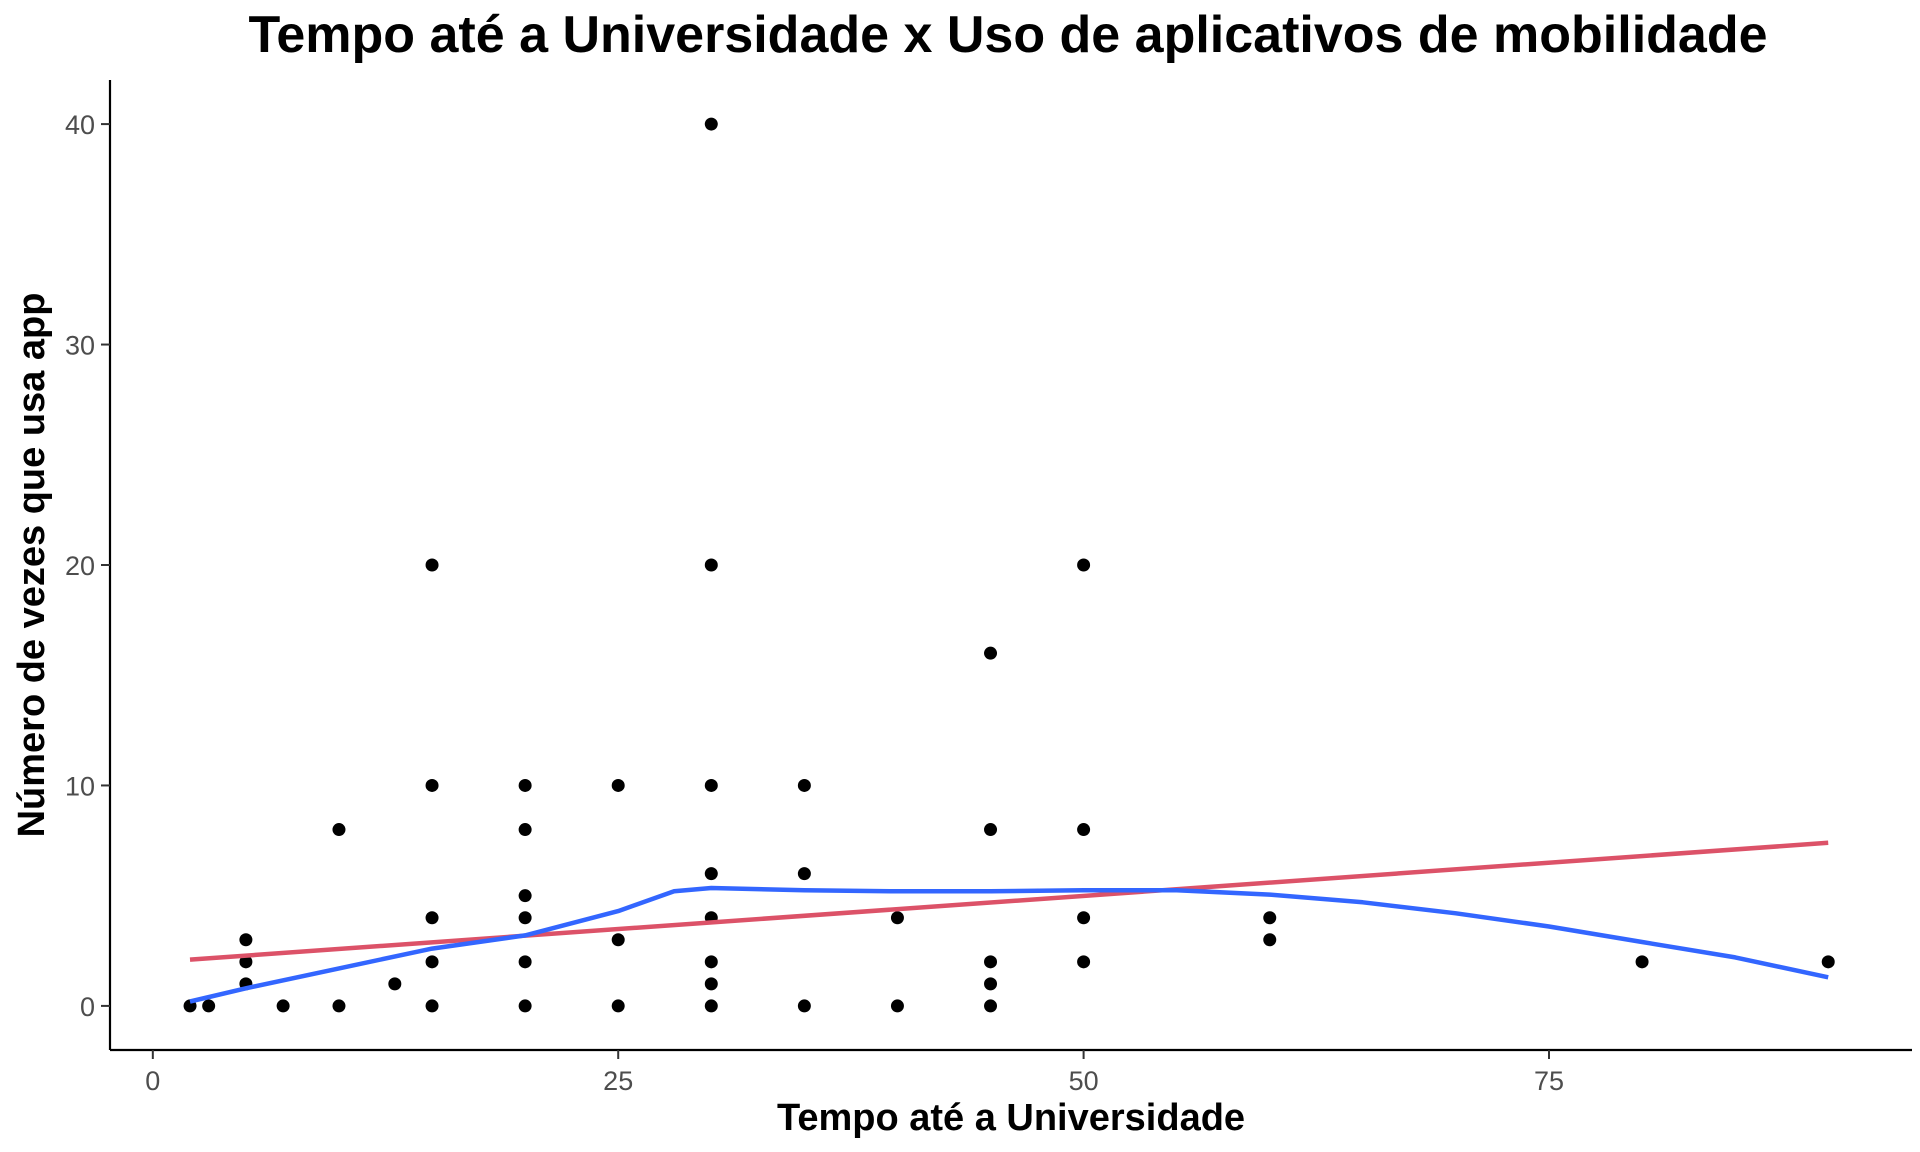 This screenshot has width=1920, height=1152. What do you see at coordinates (80, 346) in the screenshot?
I see `y-tick-label: 30` at bounding box center [80, 346].